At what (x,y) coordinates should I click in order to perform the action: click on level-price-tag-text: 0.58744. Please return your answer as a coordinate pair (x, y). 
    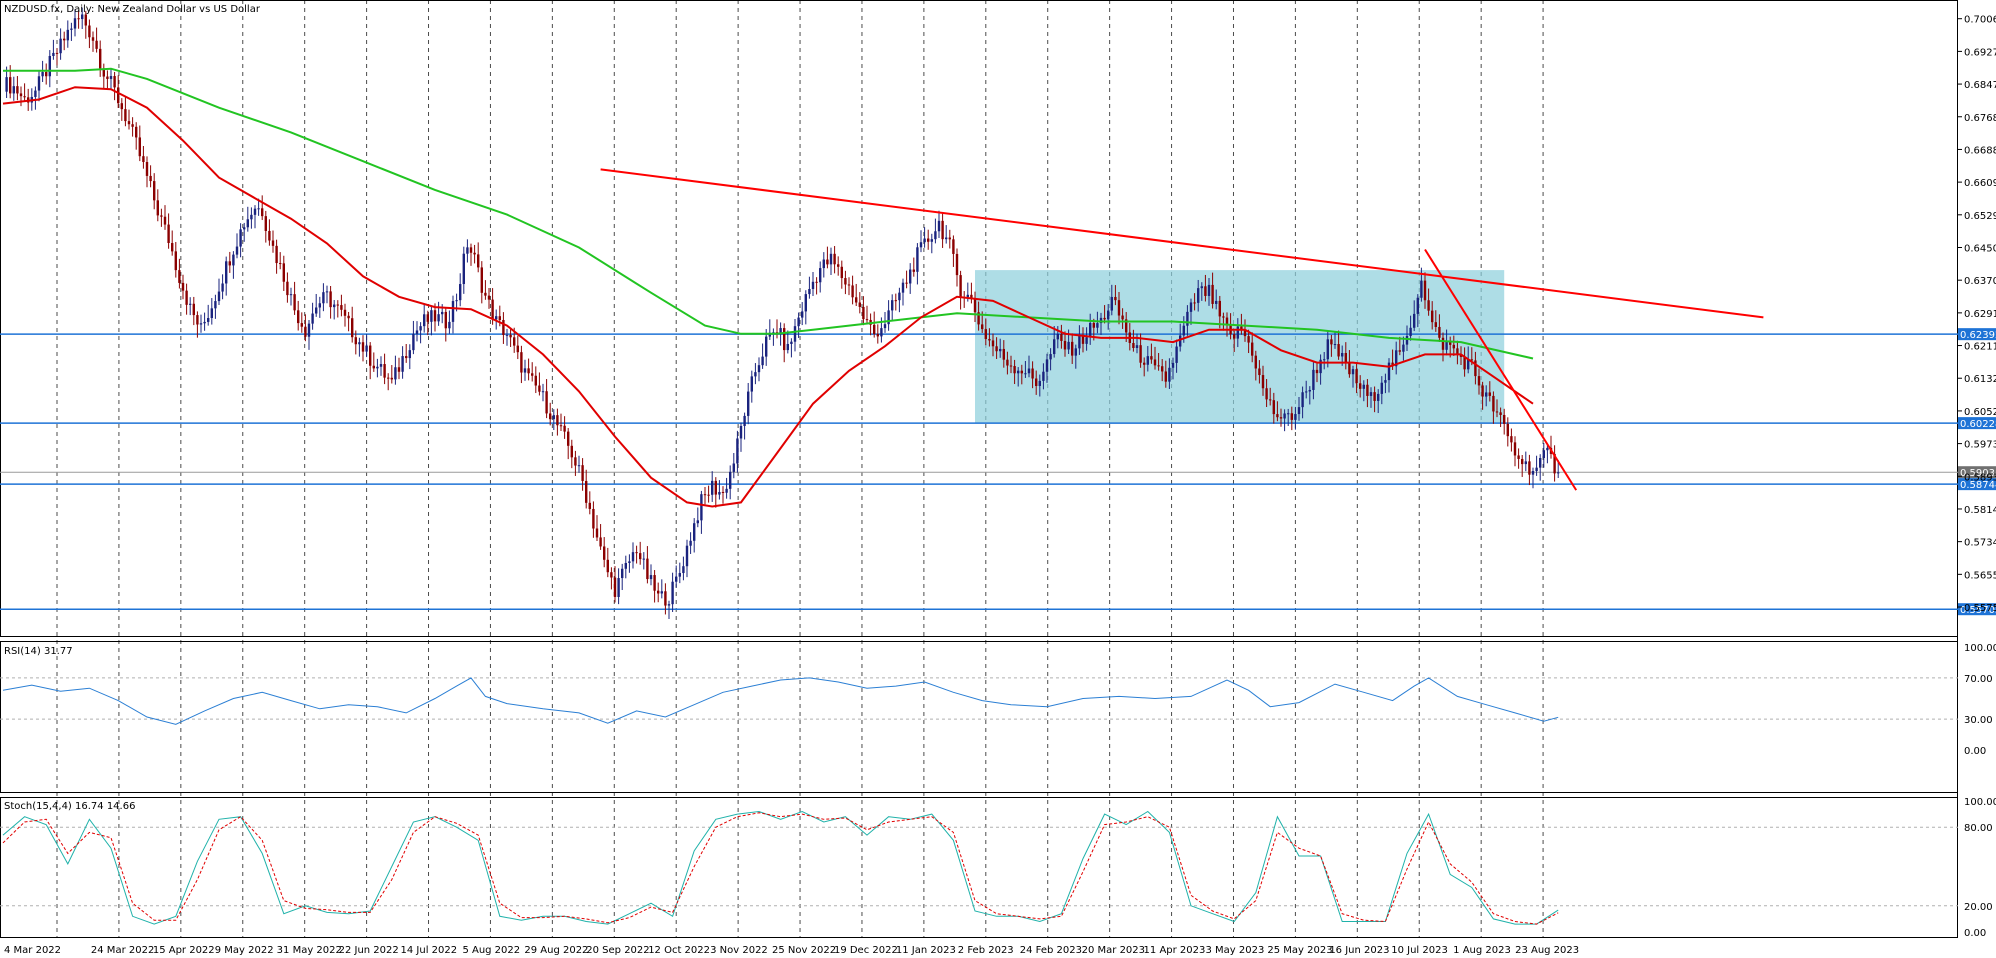
    Looking at the image, I should click on (1978, 485).